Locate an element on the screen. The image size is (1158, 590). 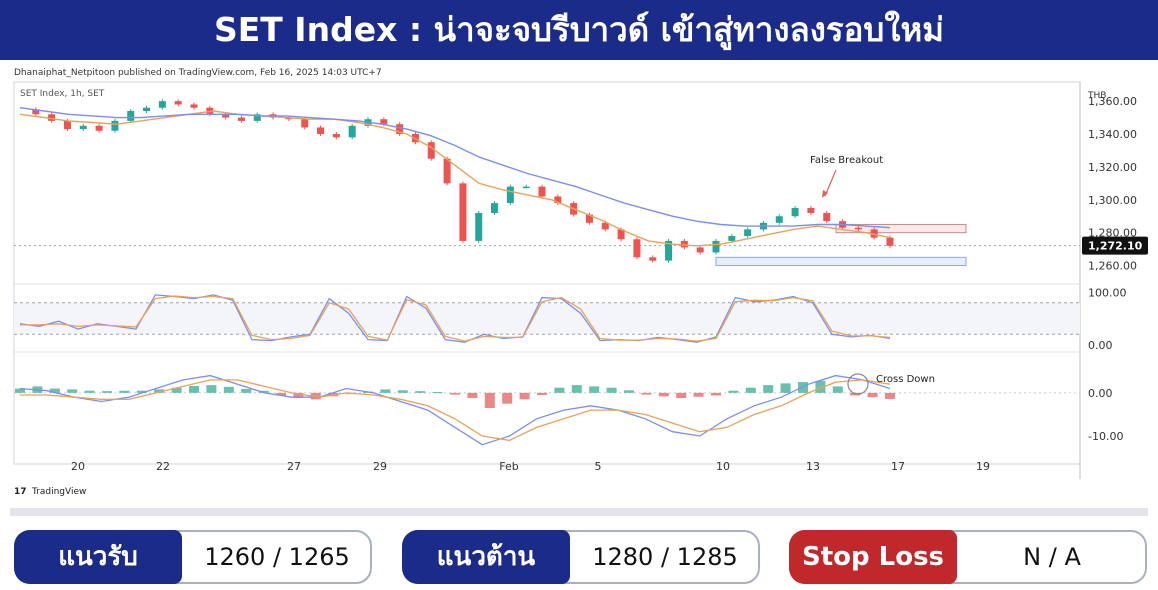
false-breakout-label: False Breakout is located at coordinates (846, 160).